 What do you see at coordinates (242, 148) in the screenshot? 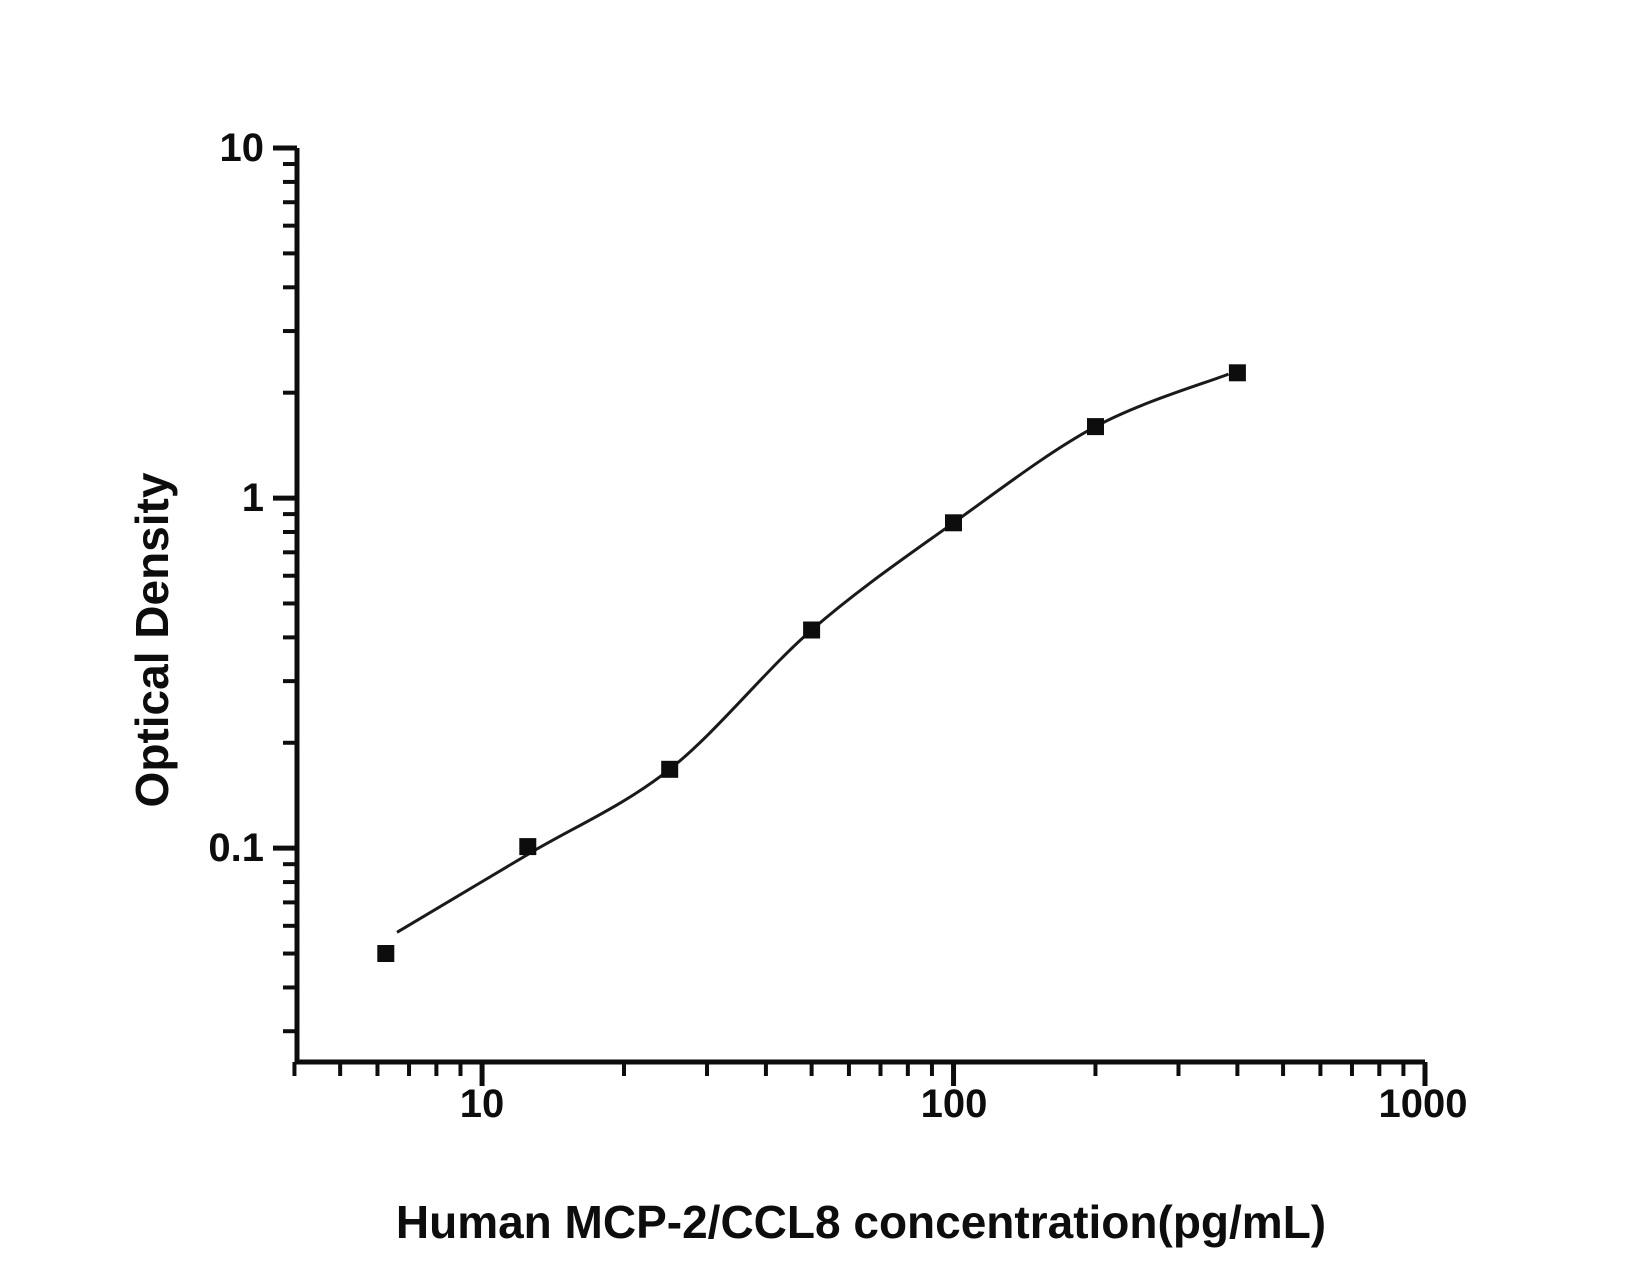
I see `y-tick-label-10: 10` at bounding box center [242, 148].